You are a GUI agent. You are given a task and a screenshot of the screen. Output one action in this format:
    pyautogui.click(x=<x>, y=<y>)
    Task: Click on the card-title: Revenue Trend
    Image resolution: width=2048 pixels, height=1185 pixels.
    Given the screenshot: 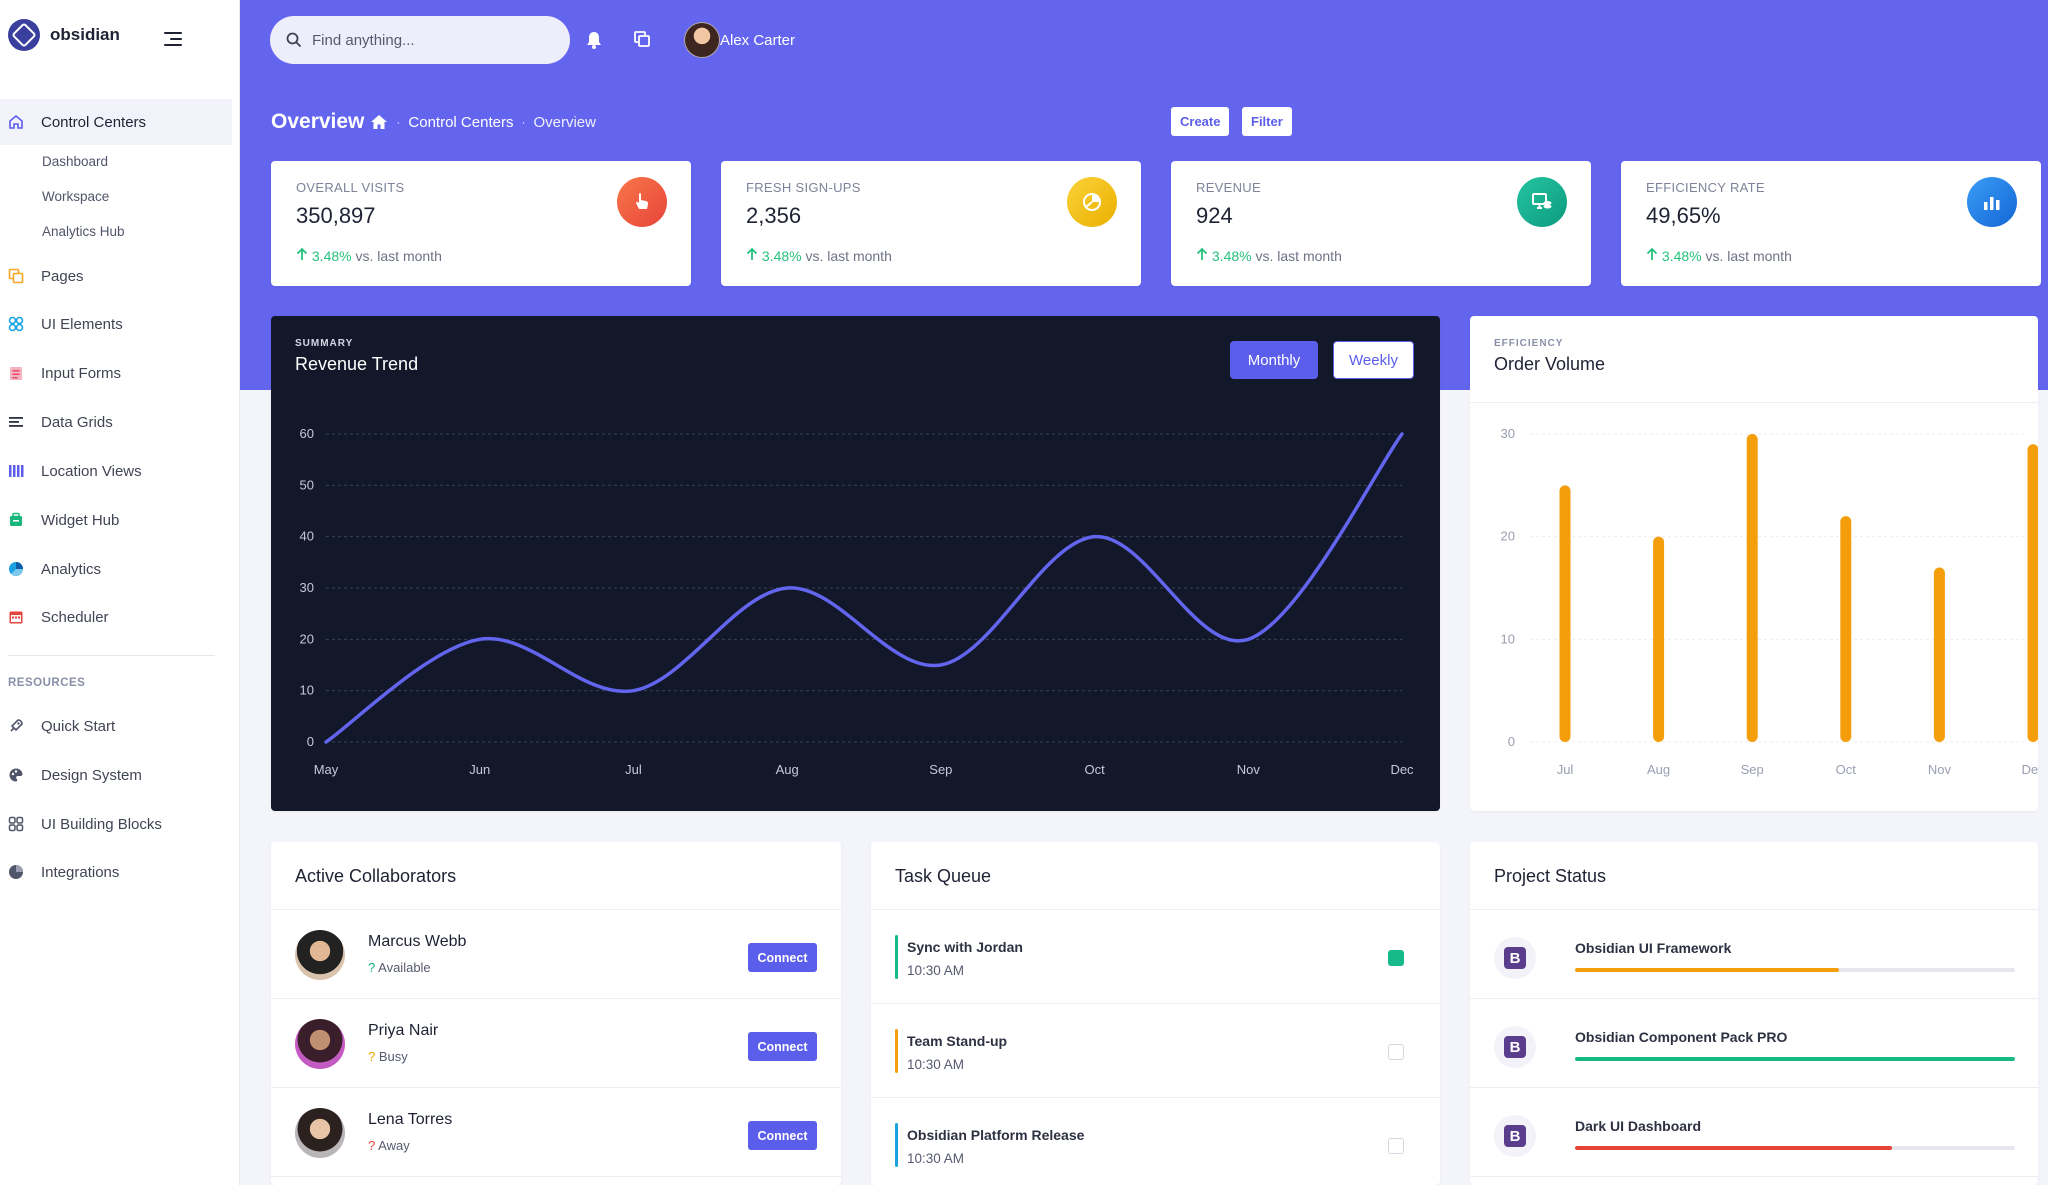 What is the action you would take?
    pyautogui.click(x=357, y=364)
    